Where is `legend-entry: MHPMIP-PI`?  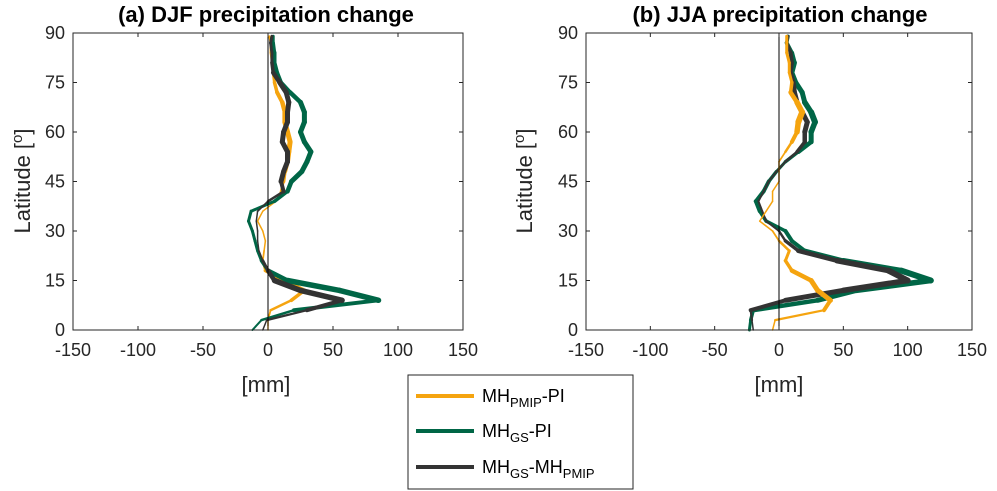
legend-entry: MHPMIP-PI is located at coordinates (490, 398).